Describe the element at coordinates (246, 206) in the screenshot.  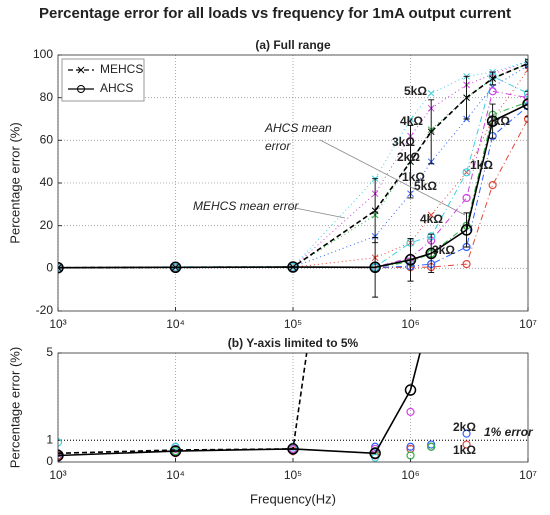
I see `annotation: MEHCS mean error` at that location.